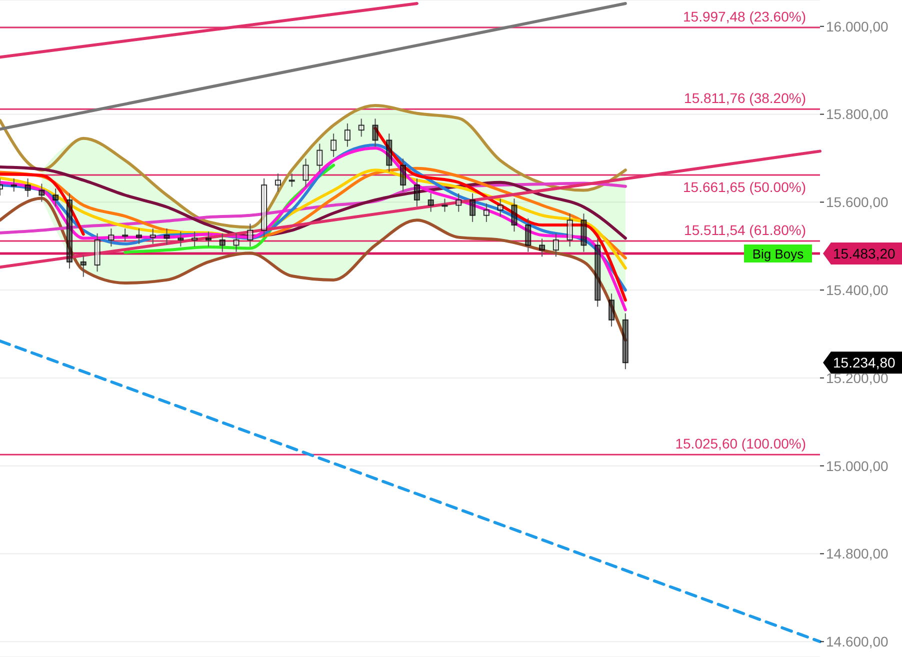 The width and height of the screenshot is (902, 657). What do you see at coordinates (857, 642) in the screenshot?
I see `y-tick-label: 14.600,00` at bounding box center [857, 642].